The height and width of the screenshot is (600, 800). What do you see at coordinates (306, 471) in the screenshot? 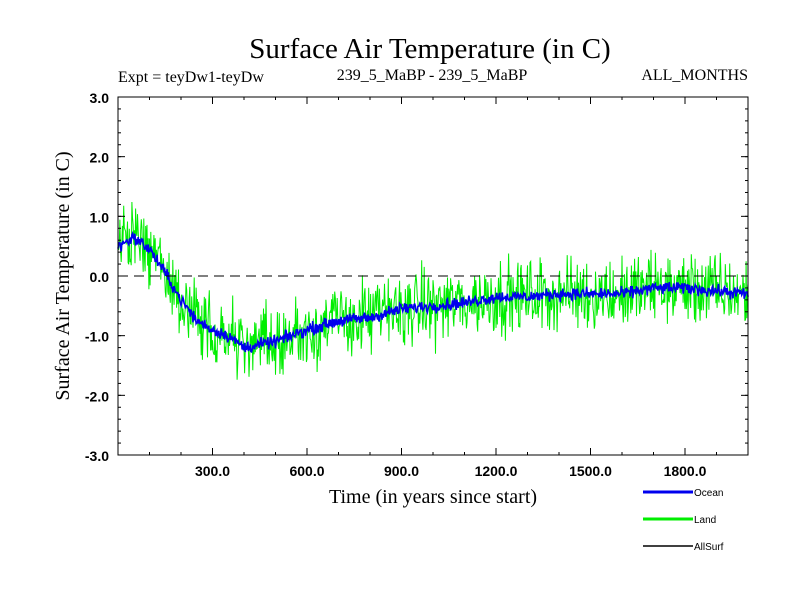
I see `x-tick-label: 600.0` at bounding box center [306, 471].